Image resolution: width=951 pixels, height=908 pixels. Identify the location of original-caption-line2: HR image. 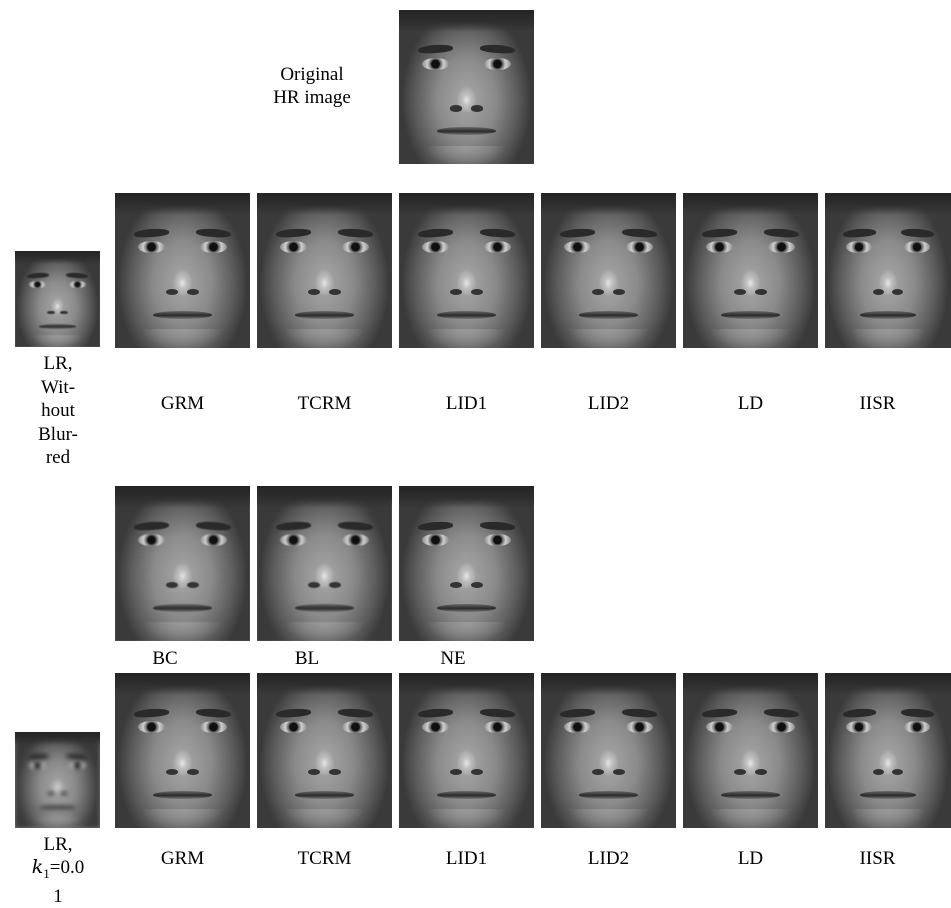
(312, 97).